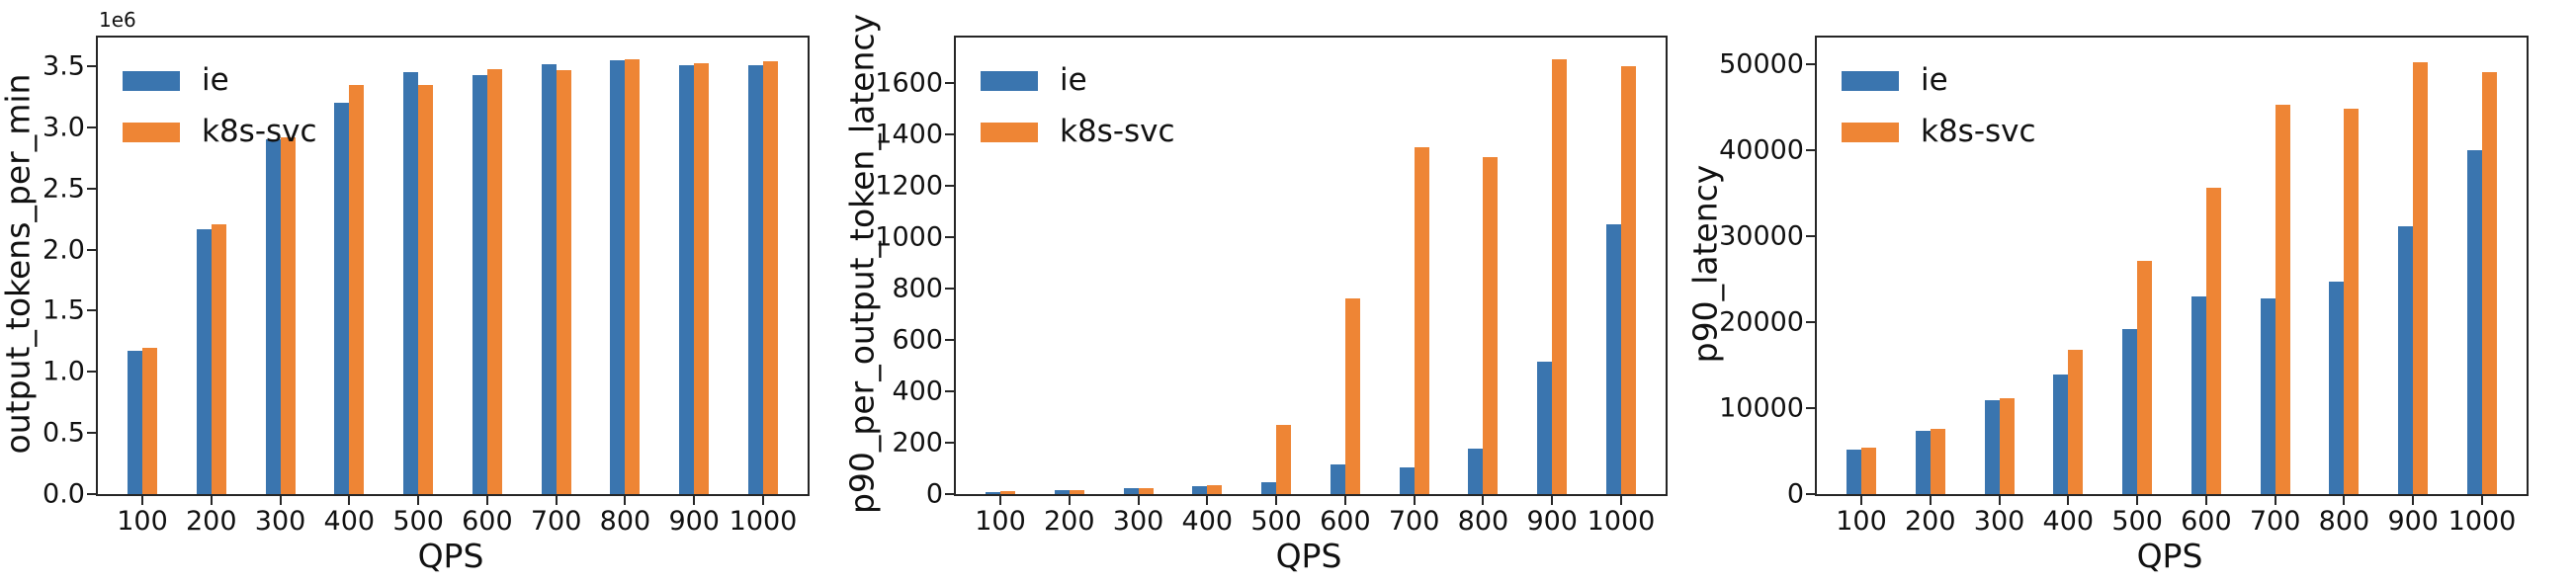 This screenshot has width=2576, height=585. I want to click on y-axis-label: output_tokens_per_min, so click(19, 264).